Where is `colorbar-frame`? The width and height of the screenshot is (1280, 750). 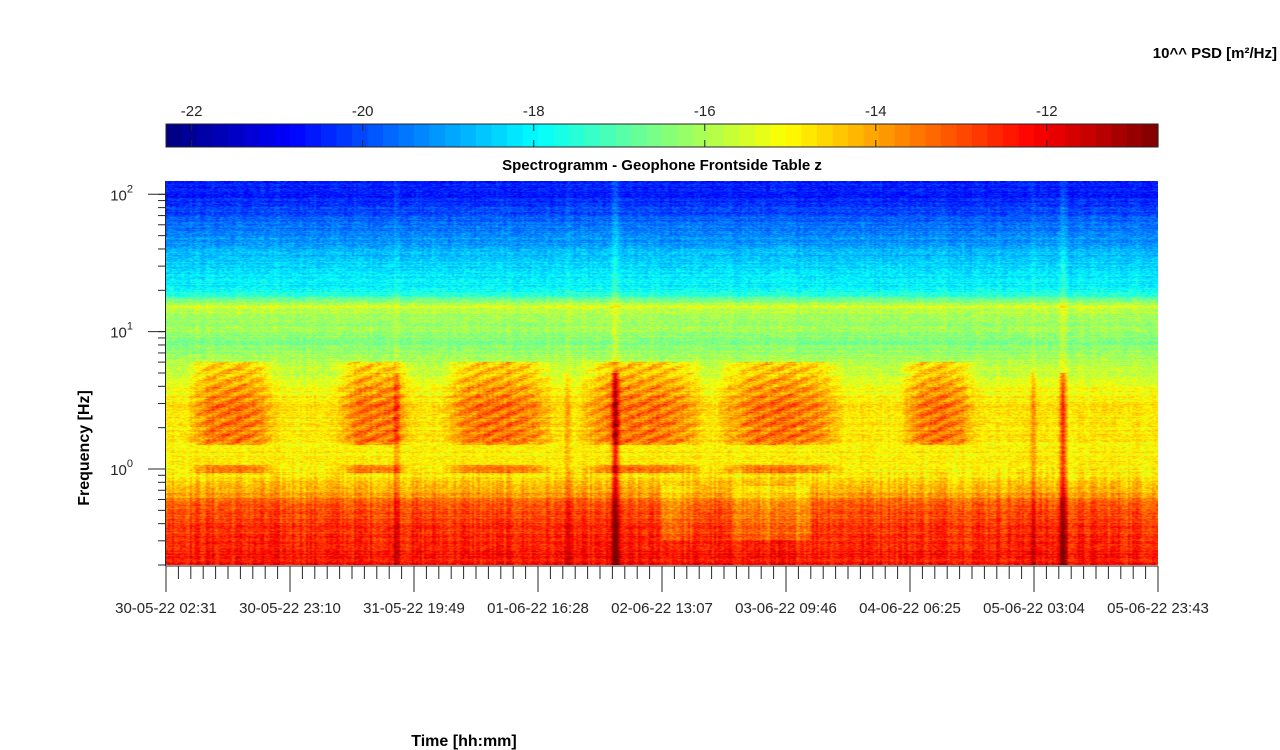 colorbar-frame is located at coordinates (662, 135).